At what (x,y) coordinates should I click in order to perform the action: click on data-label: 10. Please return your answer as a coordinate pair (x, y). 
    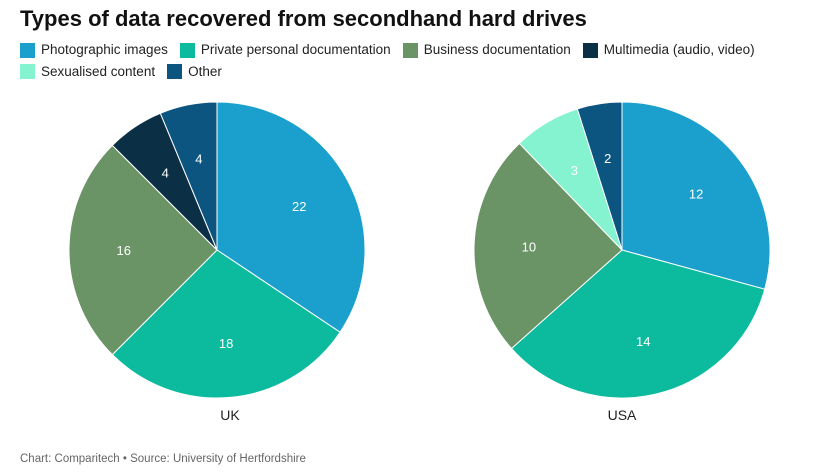
    Looking at the image, I should click on (529, 246).